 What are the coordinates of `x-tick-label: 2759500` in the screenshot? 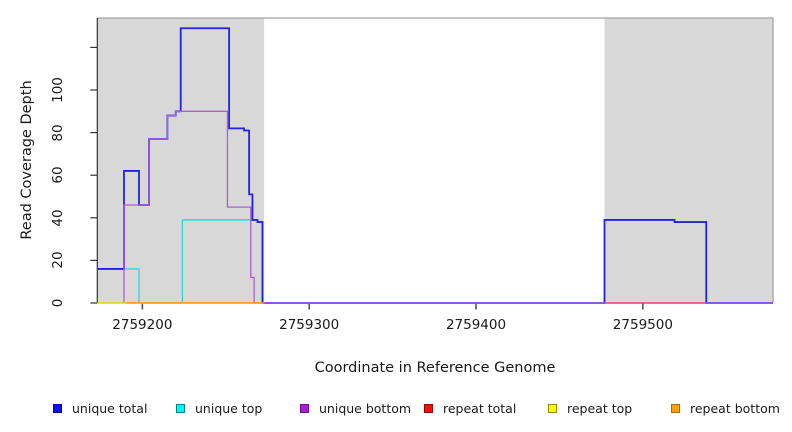 It's located at (642, 325).